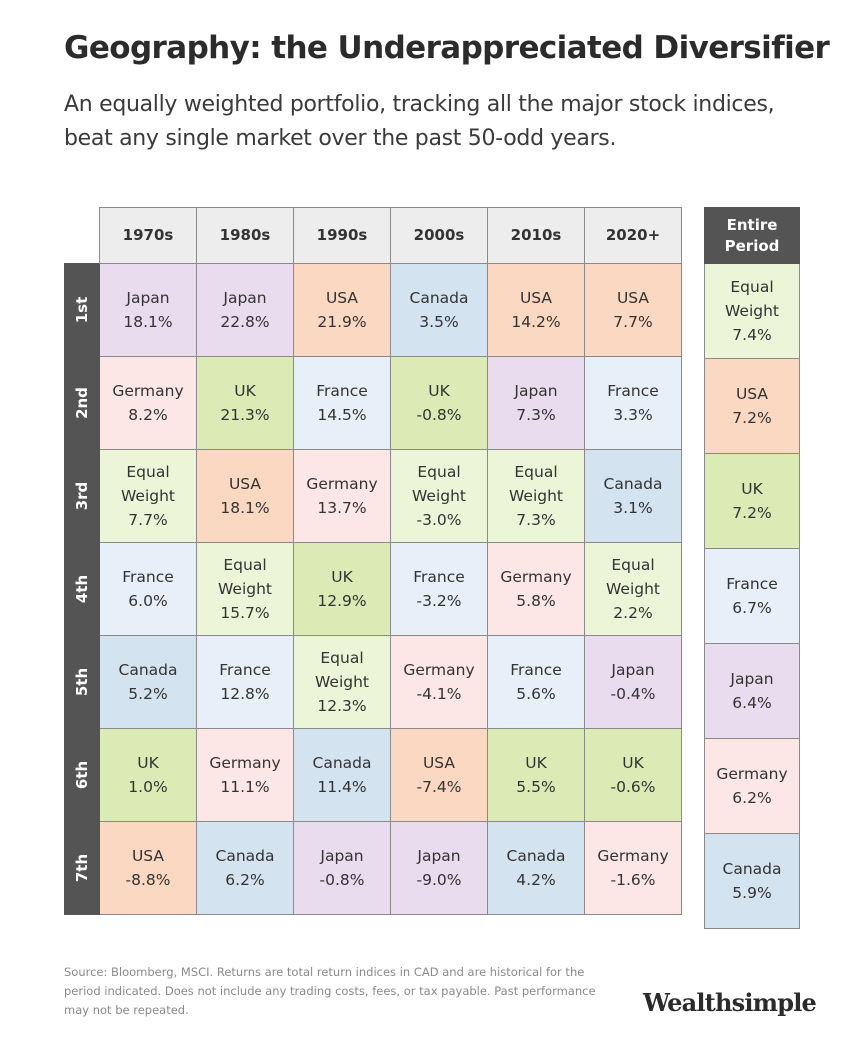 The height and width of the screenshot is (1051, 868). I want to click on return-value: -7.4%, so click(439, 786).